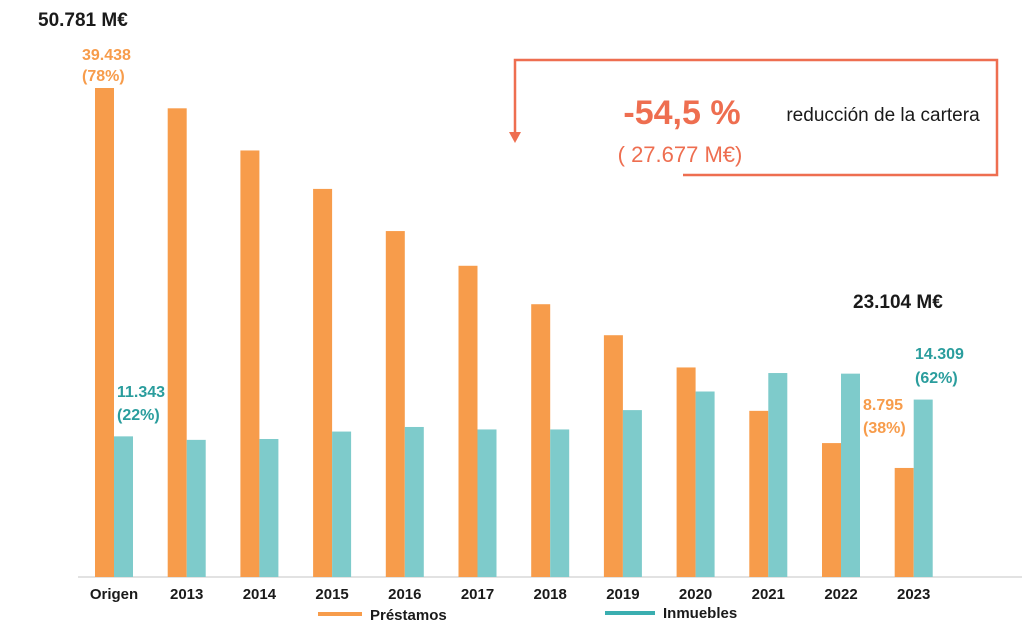 This screenshot has width=1024, height=640. I want to click on bar-inmuebles-2023, so click(923, 488).